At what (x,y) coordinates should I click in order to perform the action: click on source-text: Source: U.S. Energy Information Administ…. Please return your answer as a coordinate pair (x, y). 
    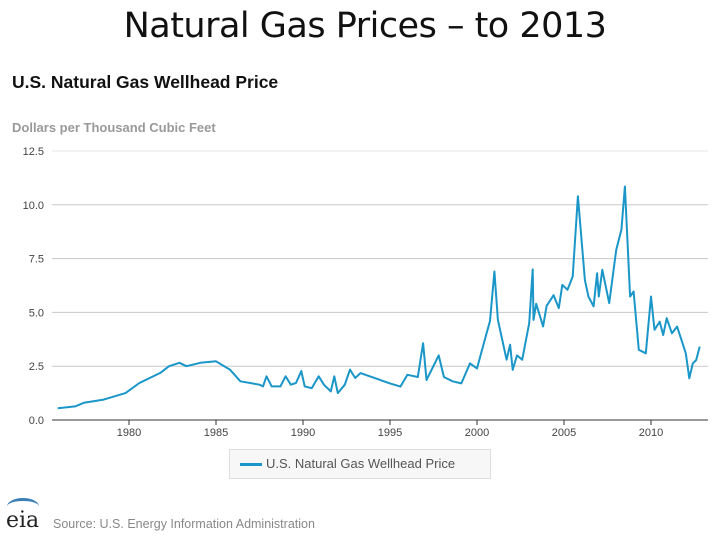
    Looking at the image, I should click on (184, 524).